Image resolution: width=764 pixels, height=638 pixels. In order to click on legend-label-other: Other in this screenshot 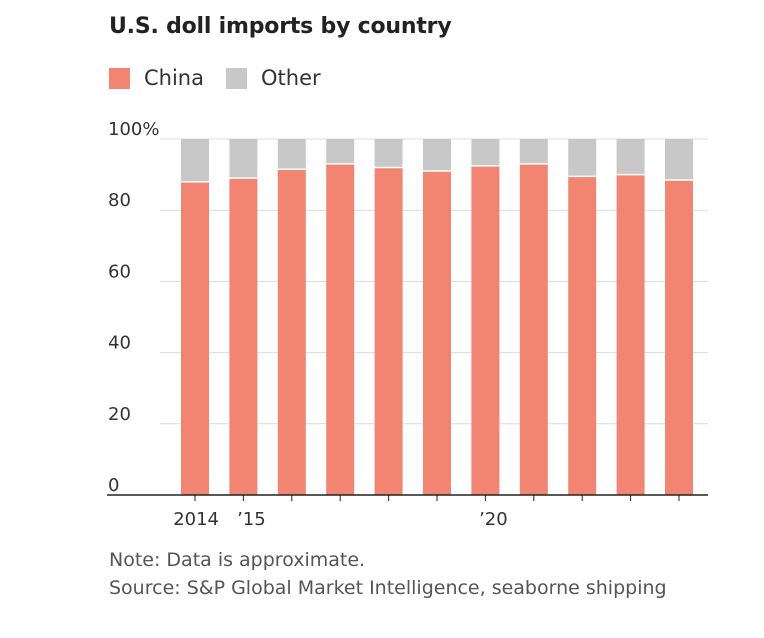, I will do `click(291, 78)`.